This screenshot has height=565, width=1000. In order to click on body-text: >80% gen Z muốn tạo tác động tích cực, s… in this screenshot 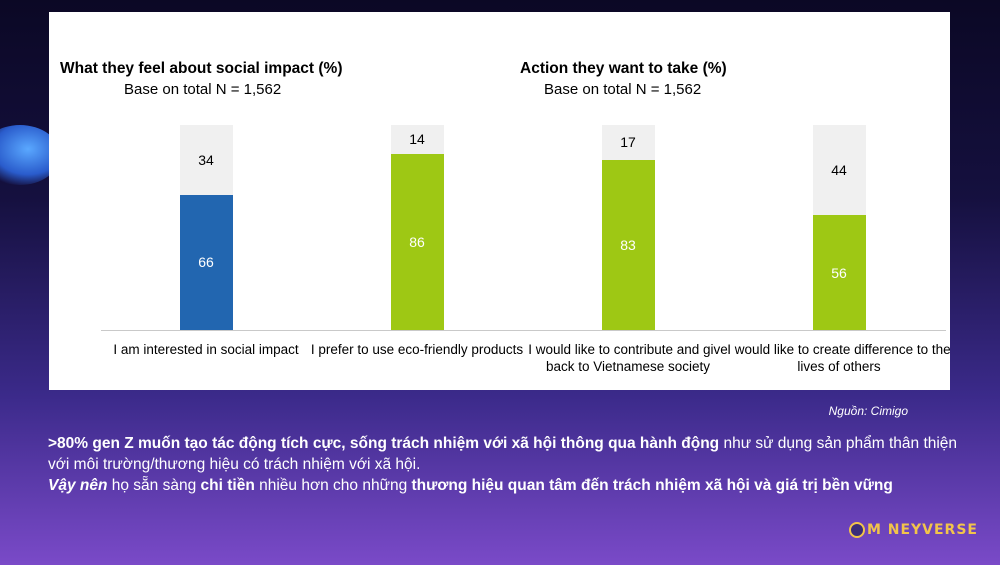, I will do `click(508, 464)`.